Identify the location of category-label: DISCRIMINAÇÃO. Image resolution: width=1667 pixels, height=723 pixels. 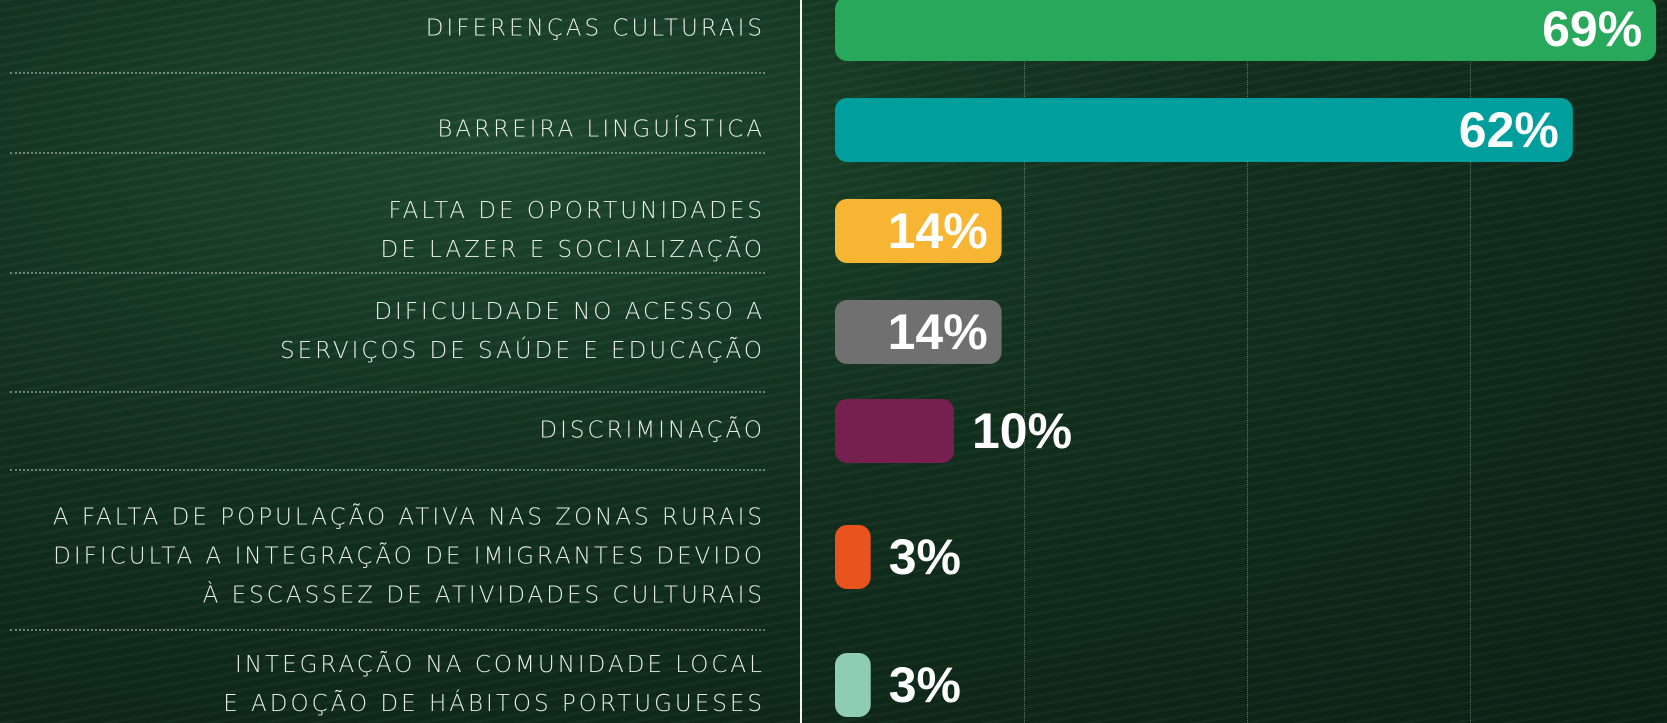
(652, 430).